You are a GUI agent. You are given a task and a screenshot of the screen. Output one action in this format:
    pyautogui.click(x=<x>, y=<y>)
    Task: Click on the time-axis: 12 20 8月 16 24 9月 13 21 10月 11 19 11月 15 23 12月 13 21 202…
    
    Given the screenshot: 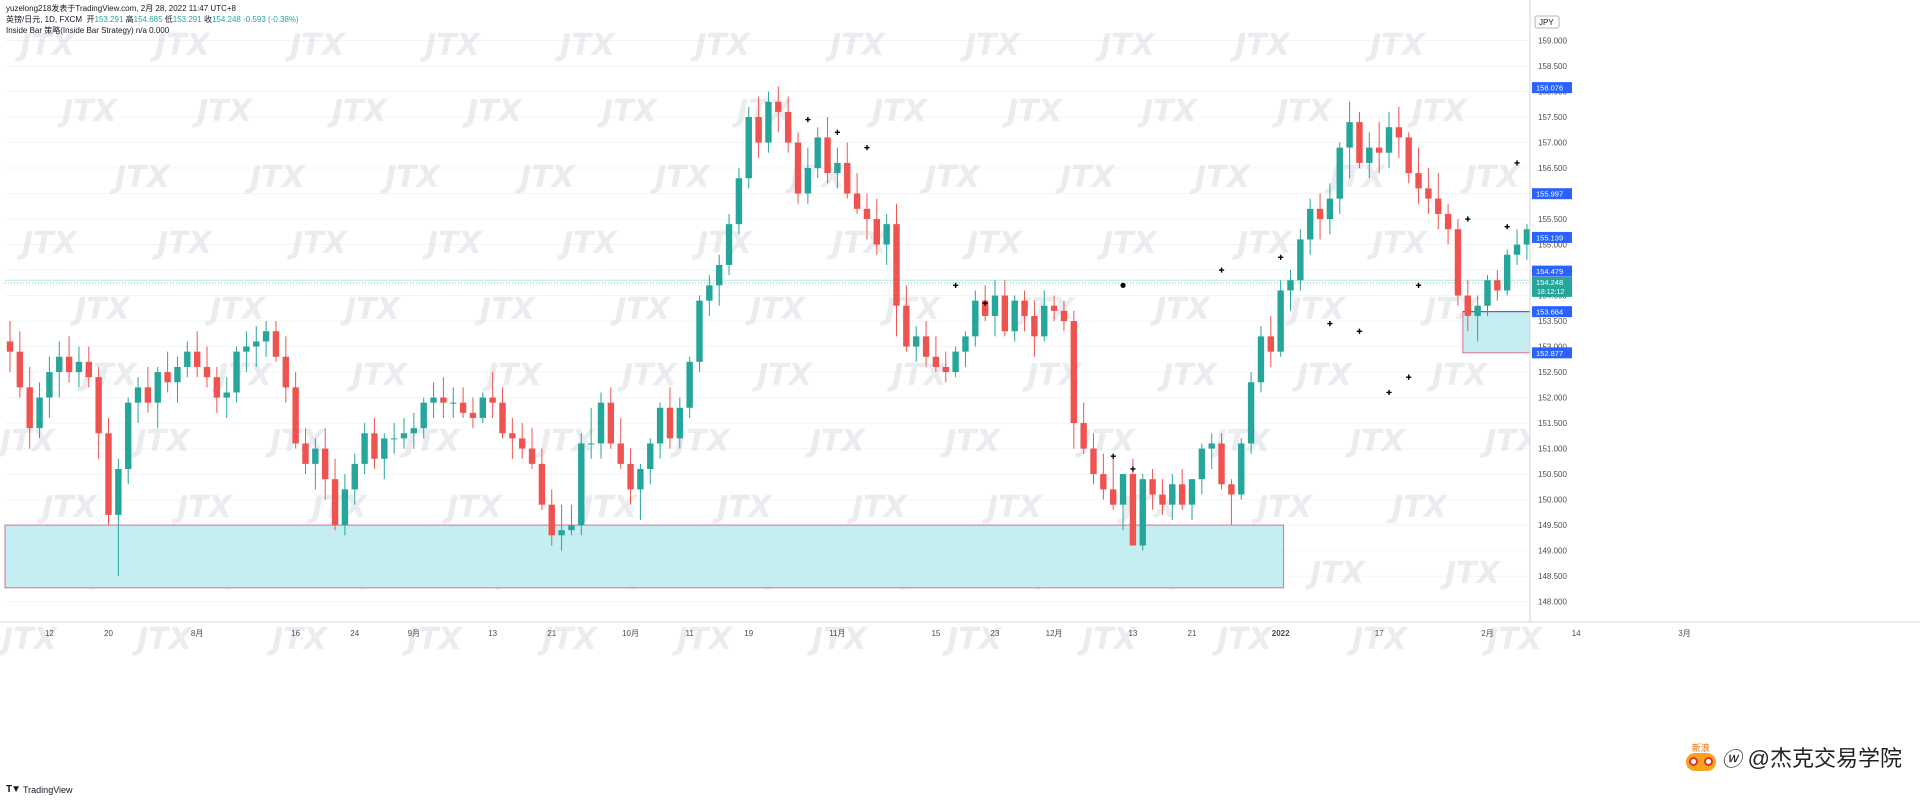 What is the action you would take?
    pyautogui.click(x=868, y=633)
    